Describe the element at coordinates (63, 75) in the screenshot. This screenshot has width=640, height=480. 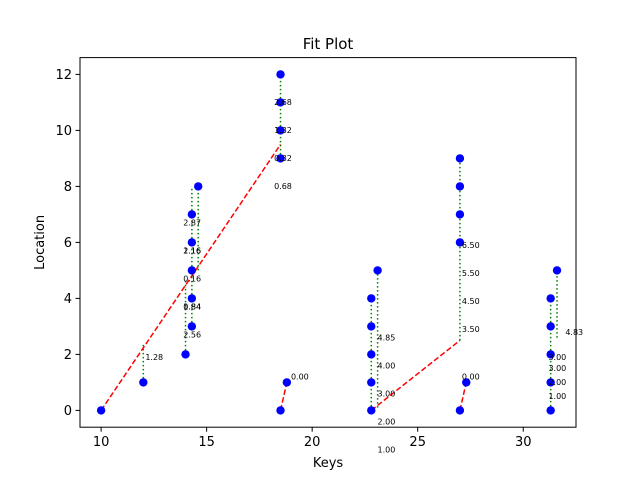
I see `y-tick-label: 12` at that location.